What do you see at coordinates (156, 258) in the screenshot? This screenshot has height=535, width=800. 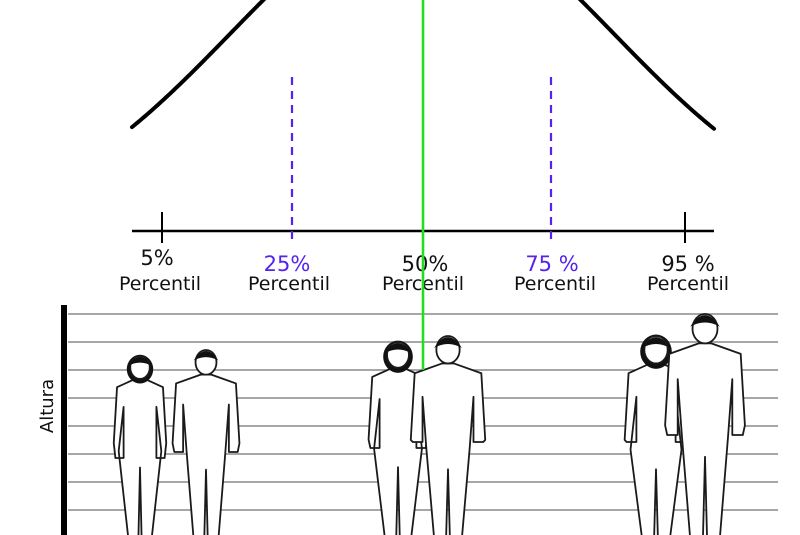 I see `percentile-5-value: 5%` at bounding box center [156, 258].